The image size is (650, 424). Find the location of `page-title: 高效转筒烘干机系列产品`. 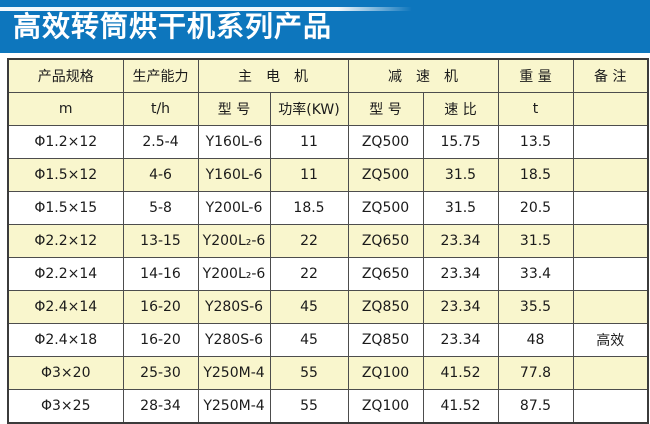

page-title: 高效转筒烘干机系列产品 is located at coordinates (173, 26).